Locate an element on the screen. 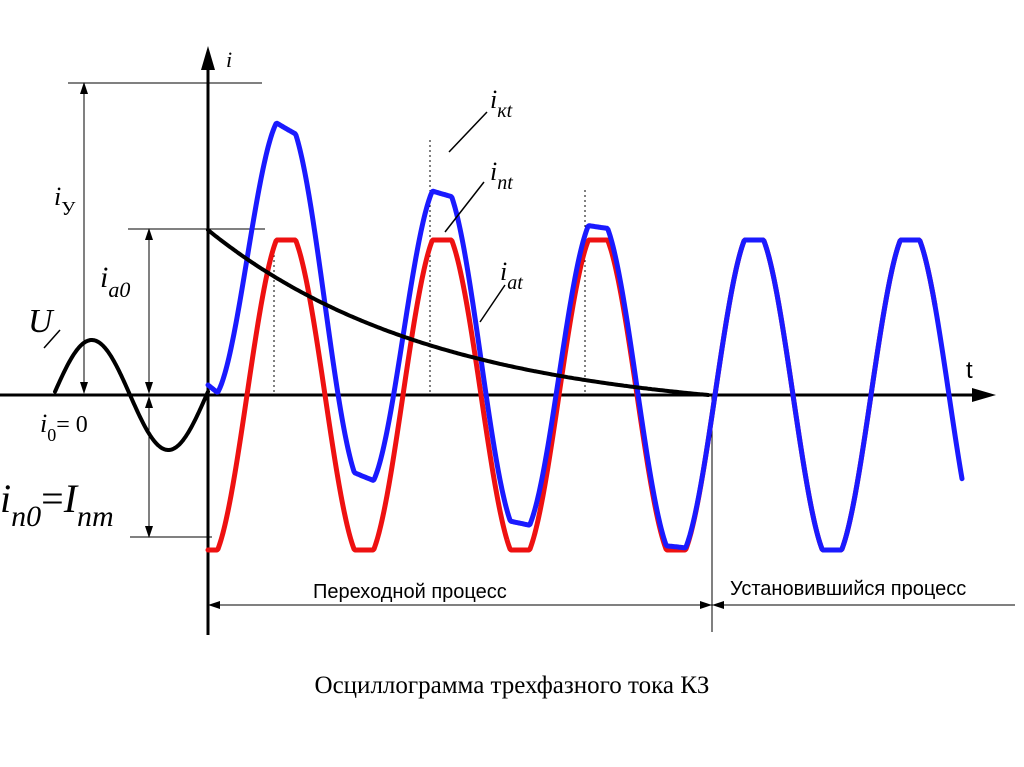  i-at-label: iаt is located at coordinates (511, 275).